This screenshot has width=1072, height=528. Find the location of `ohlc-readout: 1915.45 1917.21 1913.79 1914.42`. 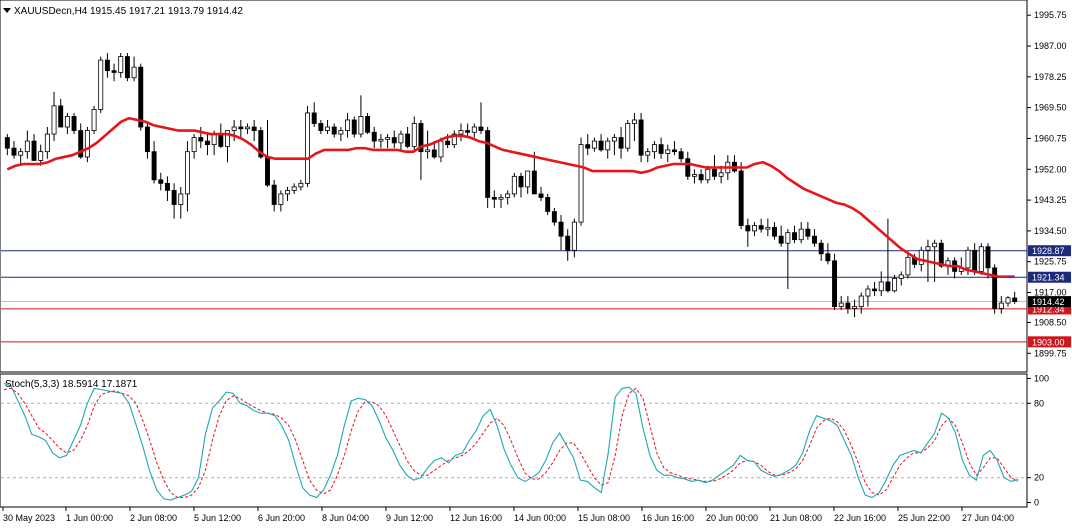

ohlc-readout: 1915.45 1917.21 1913.79 1914.42 is located at coordinates (166, 11).